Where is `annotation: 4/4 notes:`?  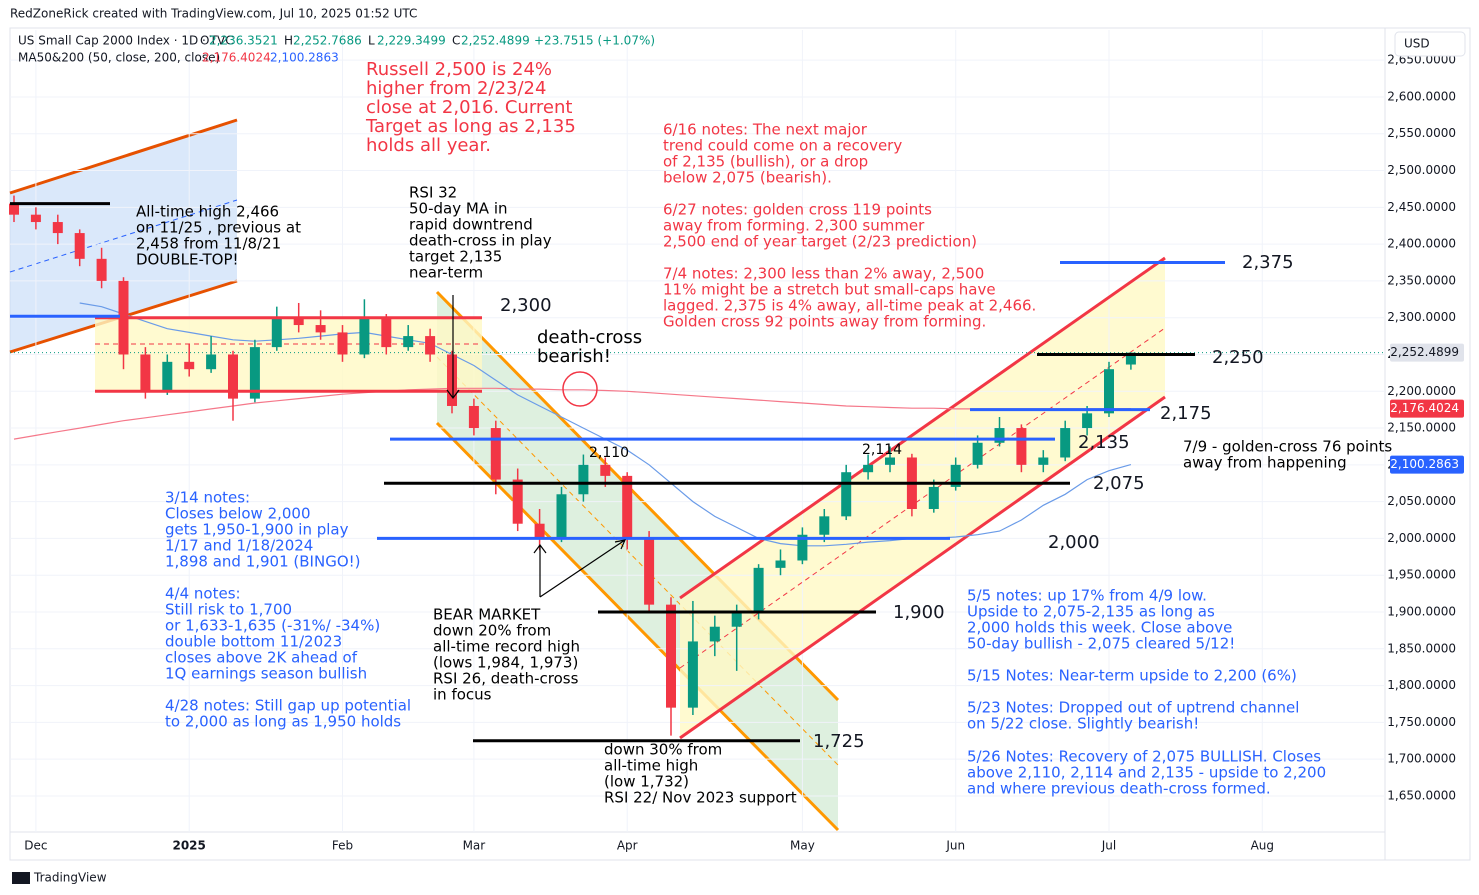
annotation: 4/4 notes: is located at coordinates (203, 594).